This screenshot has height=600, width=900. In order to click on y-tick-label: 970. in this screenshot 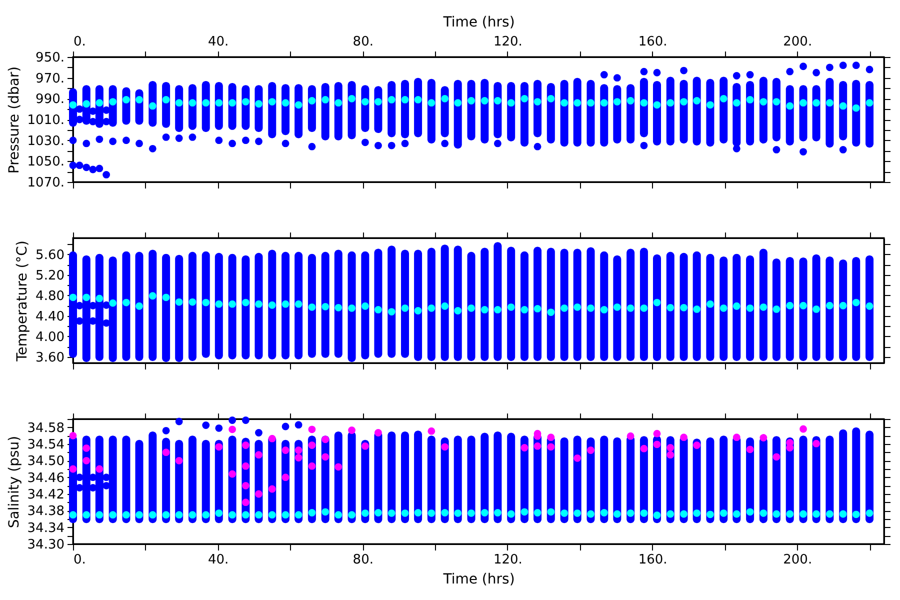, I will do `click(50, 78)`.